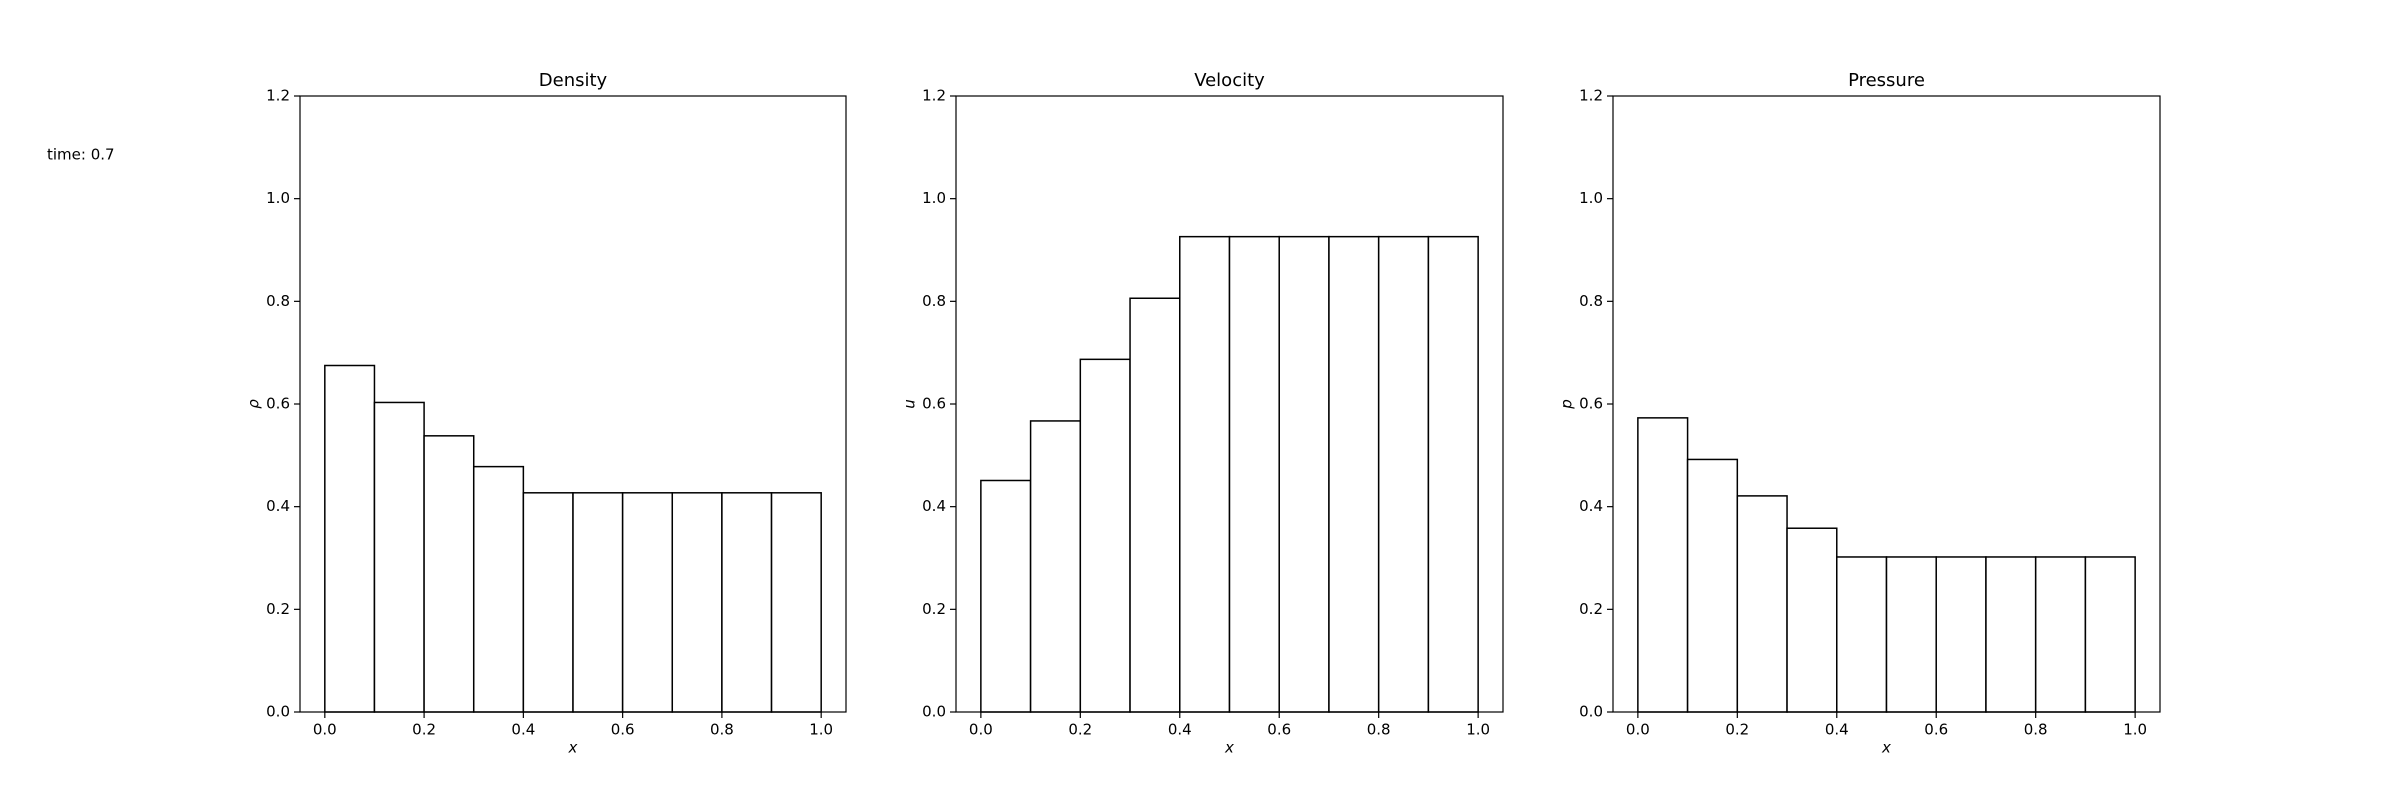 The image size is (2400, 800). What do you see at coordinates (1567, 404) in the screenshot?
I see `y-axis-label: p` at bounding box center [1567, 404].